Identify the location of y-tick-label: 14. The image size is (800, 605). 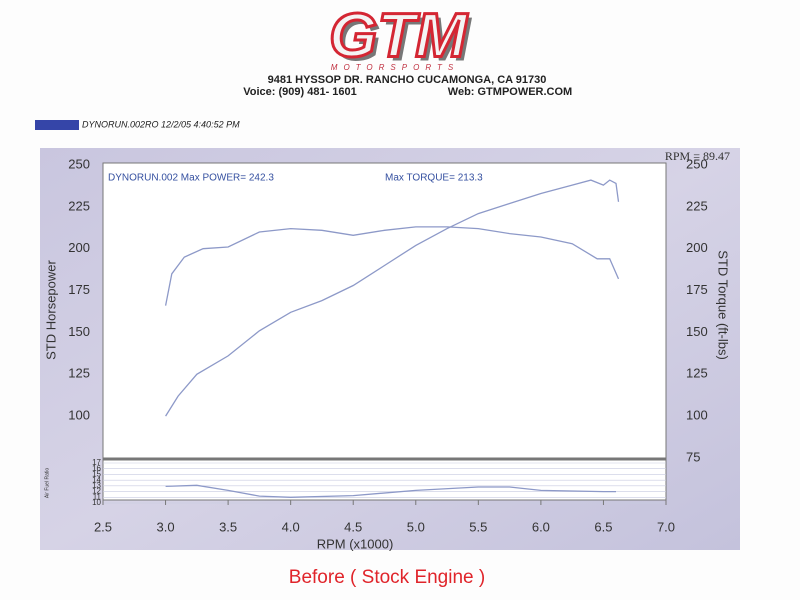
(96, 479).